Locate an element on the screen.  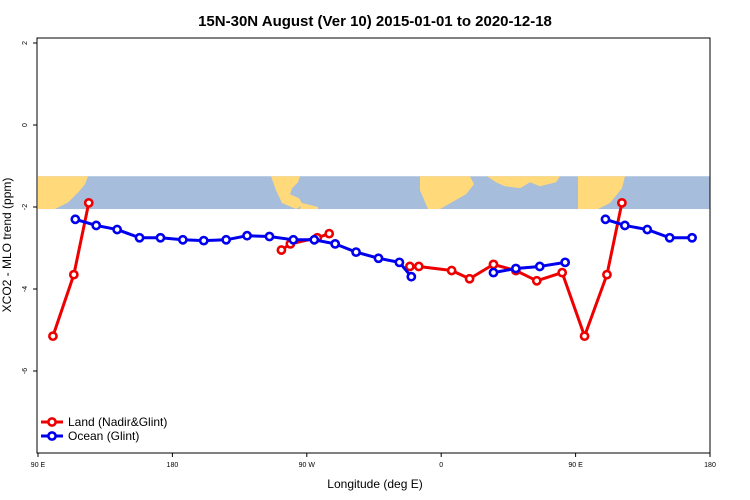
series-ocean is located at coordinates (383, 248).